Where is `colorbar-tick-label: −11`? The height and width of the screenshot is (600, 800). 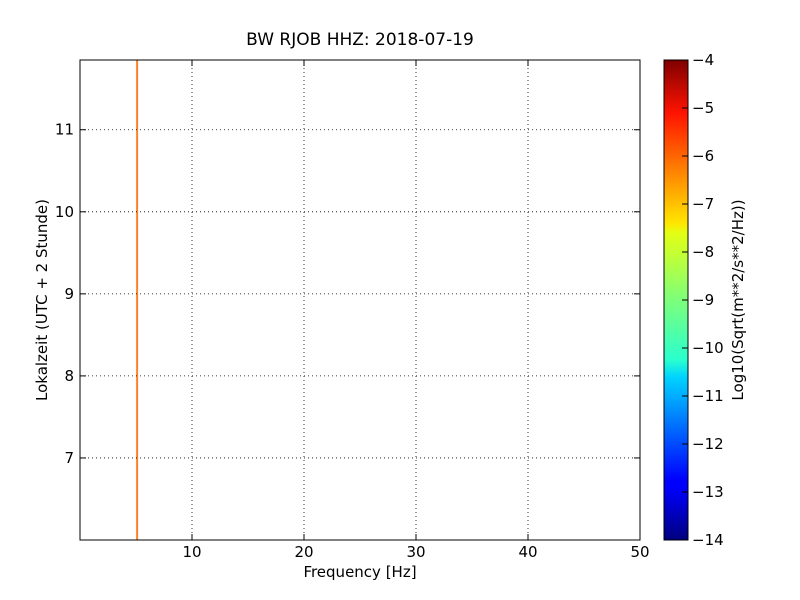
colorbar-tick-label: −11 is located at coordinates (708, 396).